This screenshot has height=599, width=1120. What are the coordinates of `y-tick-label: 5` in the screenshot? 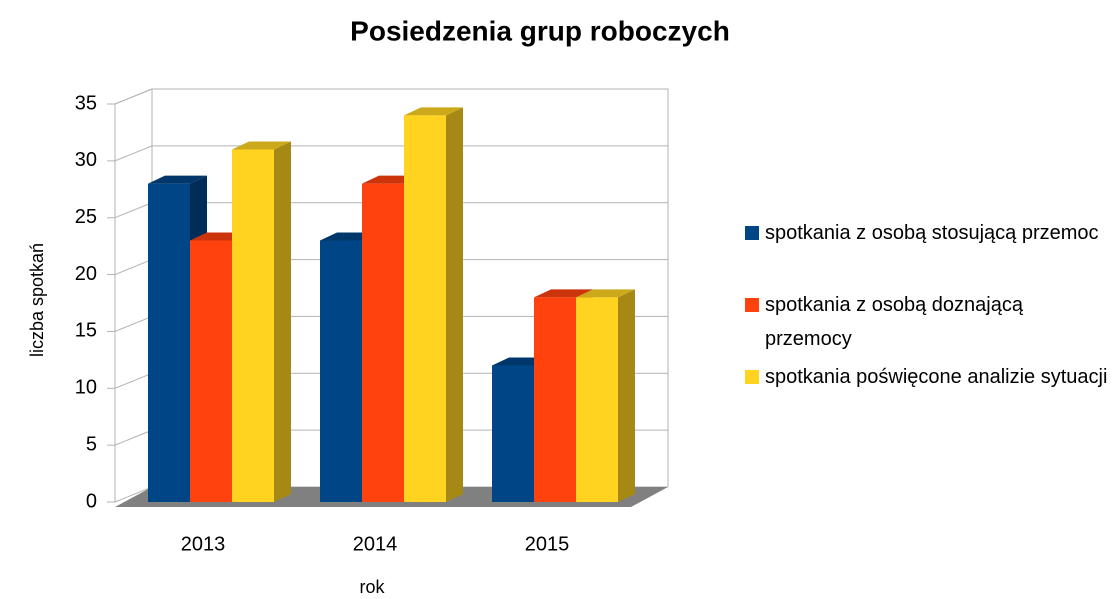 It's located at (91, 444).